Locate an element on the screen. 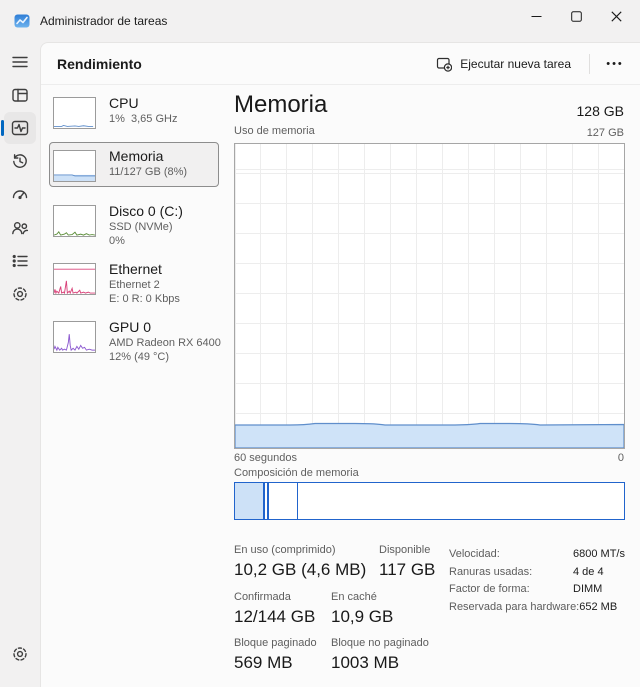 Image resolution: width=640 pixels, height=687 pixels. stat-cached: En caché 10,9 GB is located at coordinates (362, 608).